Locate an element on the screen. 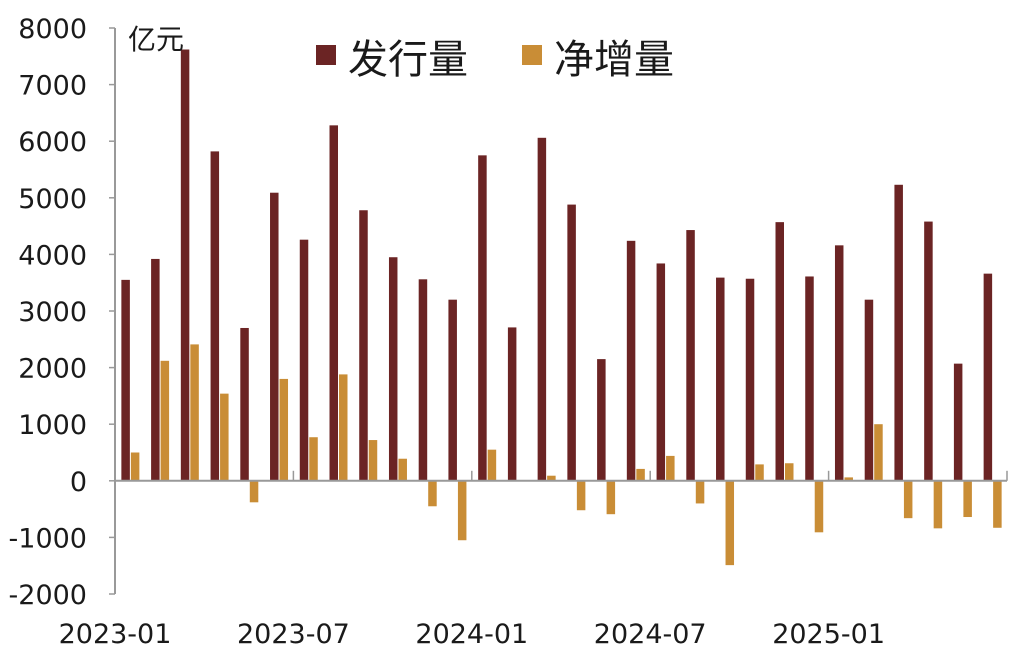  y-tick-label: 3000 is located at coordinates (52, 312).